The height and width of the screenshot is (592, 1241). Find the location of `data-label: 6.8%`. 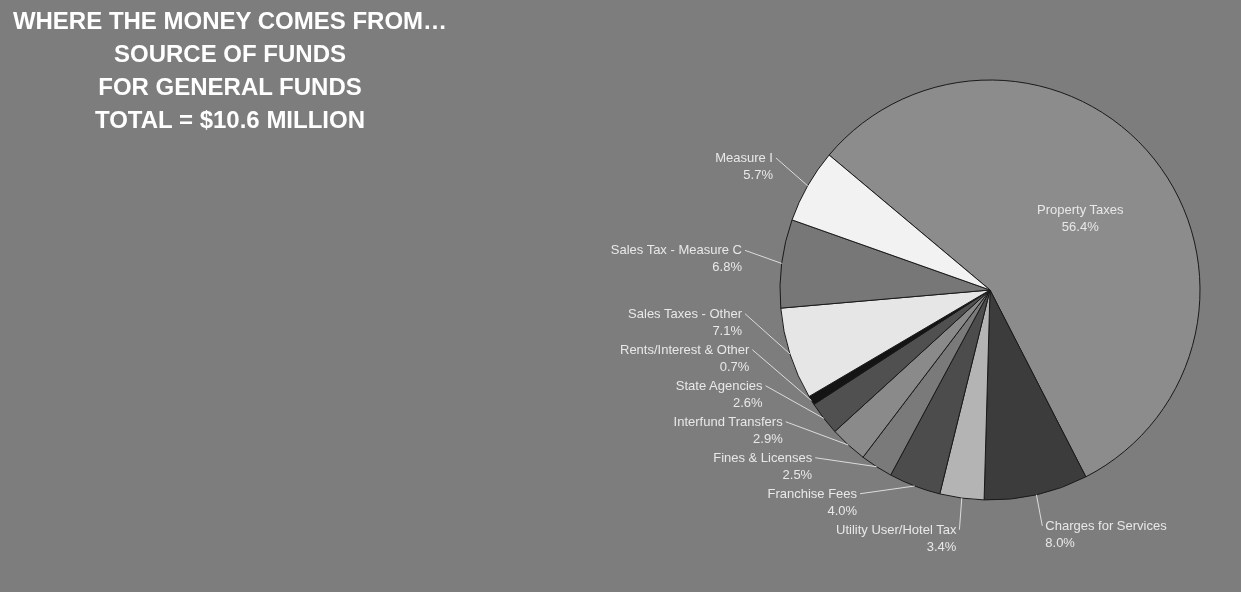

data-label: 6.8% is located at coordinates (727, 267).